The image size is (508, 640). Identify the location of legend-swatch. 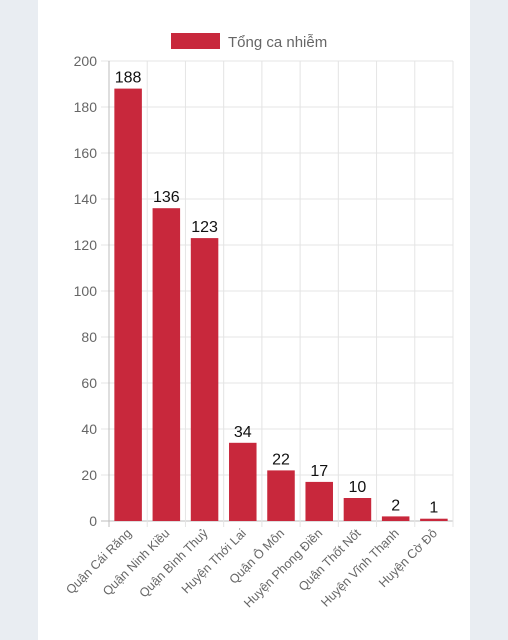
(195, 41).